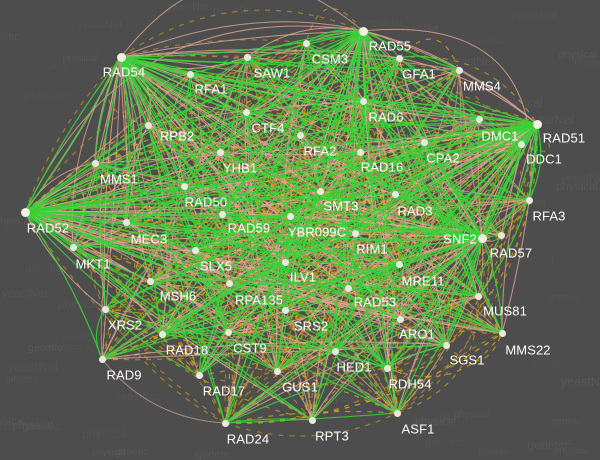 This screenshot has width=600, height=460. Describe the element at coordinates (285, 310) in the screenshot. I see `network-node-srs2` at that location.